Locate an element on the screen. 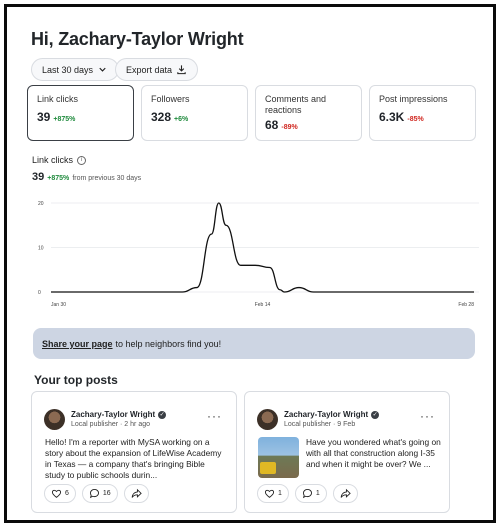 This screenshot has height=527, width=500. info-icon: i is located at coordinates (82, 160).